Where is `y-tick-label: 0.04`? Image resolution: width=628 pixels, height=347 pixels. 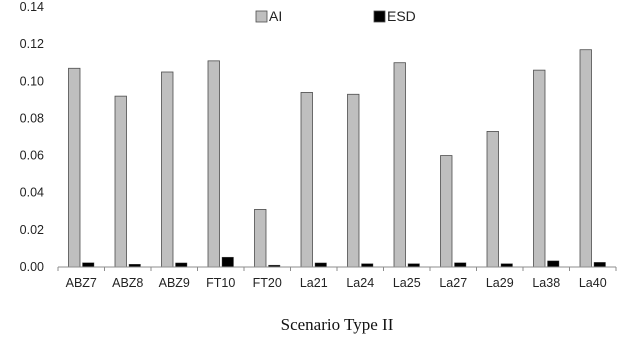 y-tick-label: 0.04 is located at coordinates (32, 193).